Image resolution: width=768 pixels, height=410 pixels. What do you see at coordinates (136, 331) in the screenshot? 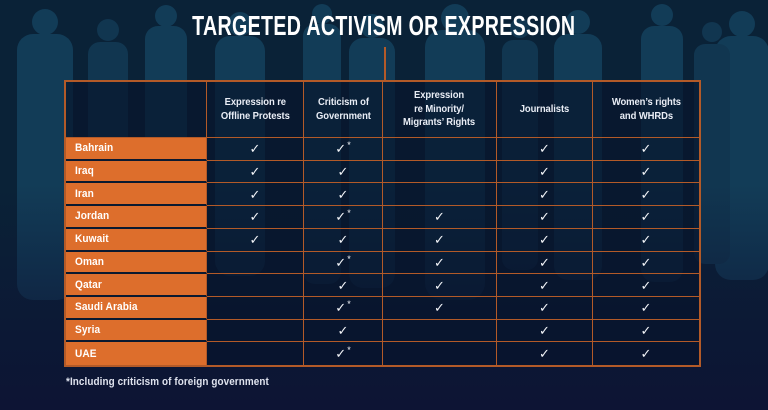
I see `country-cell: Syria` at bounding box center [136, 331].